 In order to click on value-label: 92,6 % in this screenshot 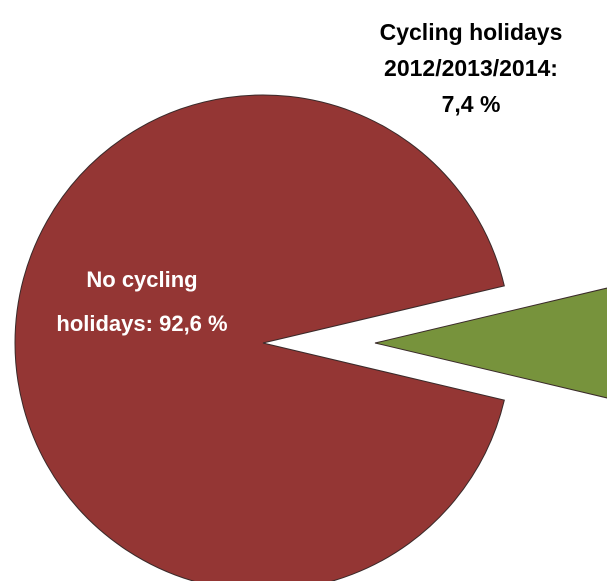, I will do `click(193, 323)`.